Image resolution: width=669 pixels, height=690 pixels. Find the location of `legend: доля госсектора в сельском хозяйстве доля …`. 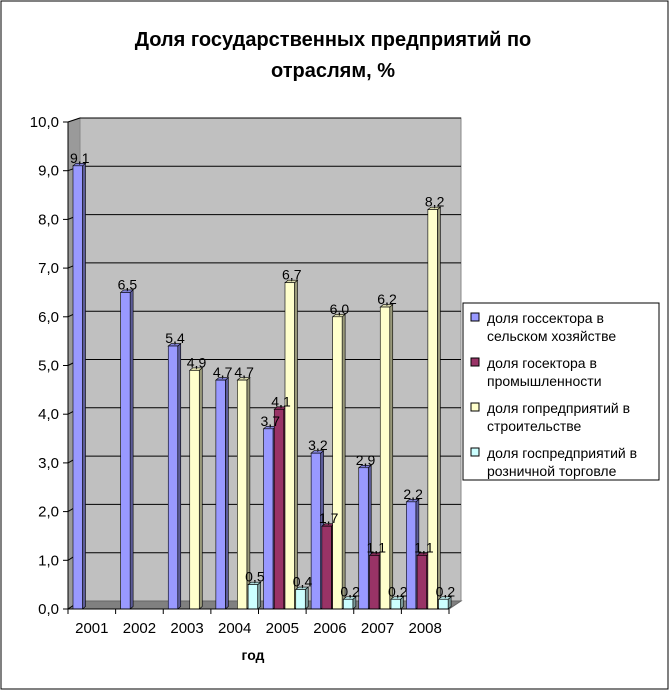

legend: доля госсектора в сельском хозяйстве доля … is located at coordinates (561, 391).